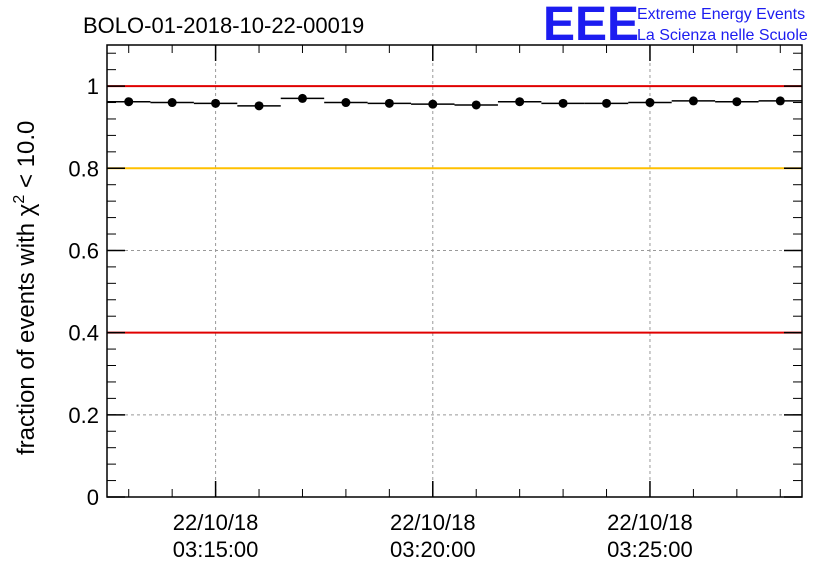  I want to click on y-tick-label: 0.6, so click(83, 250).